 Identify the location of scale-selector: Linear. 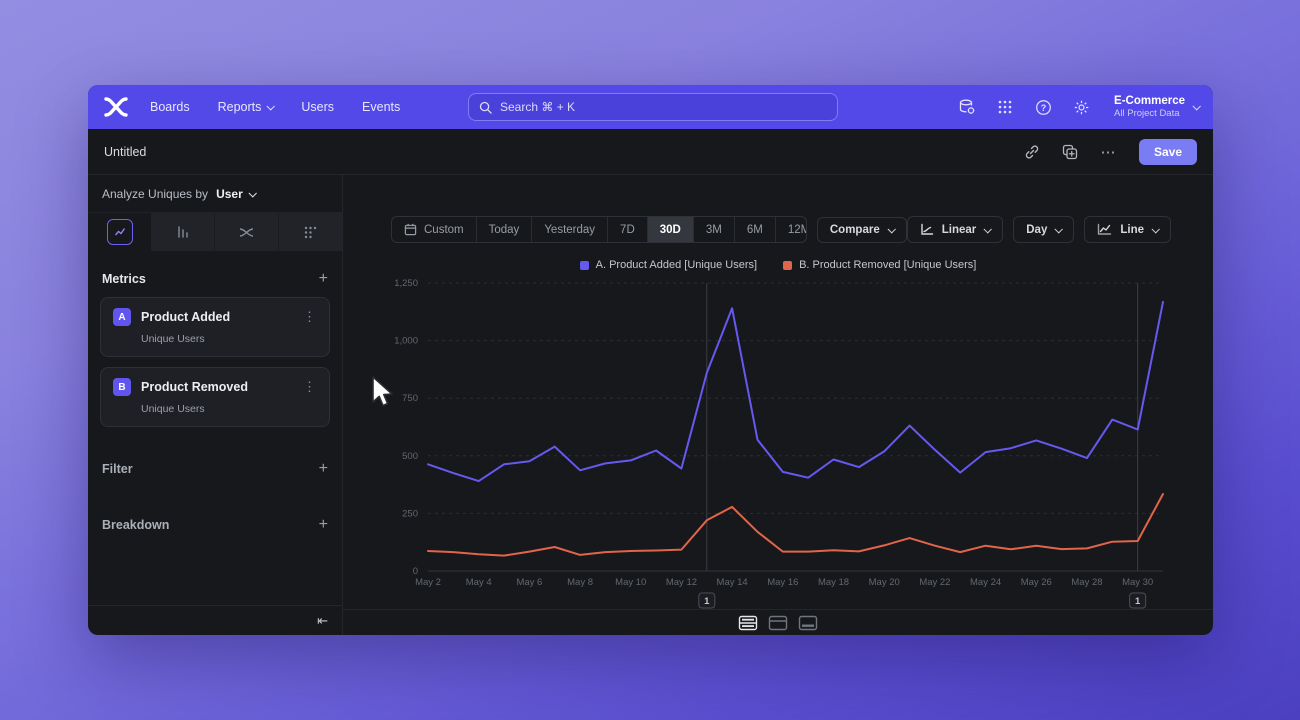
(955, 229).